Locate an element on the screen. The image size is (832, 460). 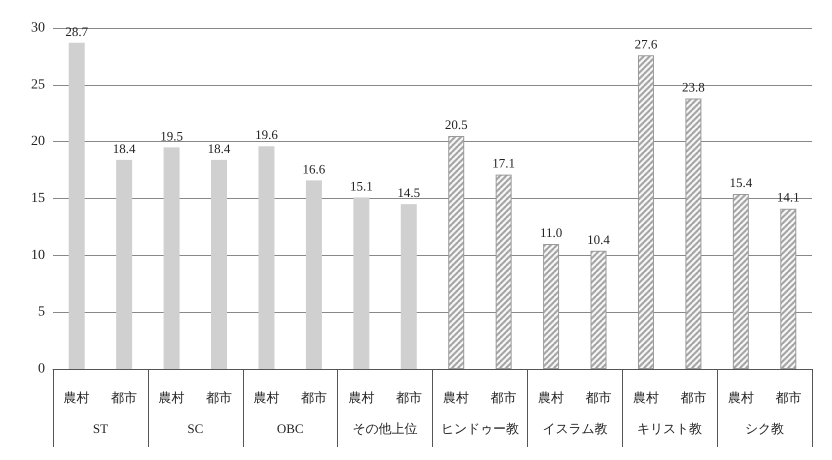
data-label: 15.4 is located at coordinates (741, 182).